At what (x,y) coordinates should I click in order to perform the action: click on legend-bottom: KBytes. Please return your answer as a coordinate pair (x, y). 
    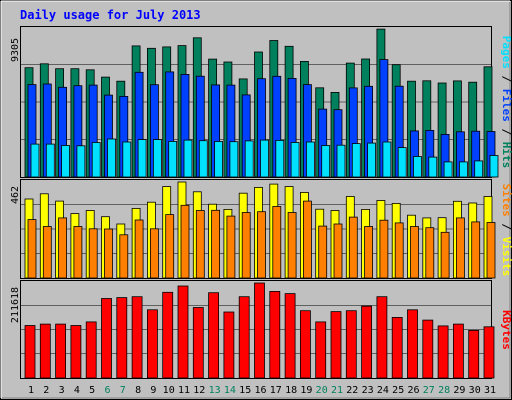
    Looking at the image, I should click on (506, 330).